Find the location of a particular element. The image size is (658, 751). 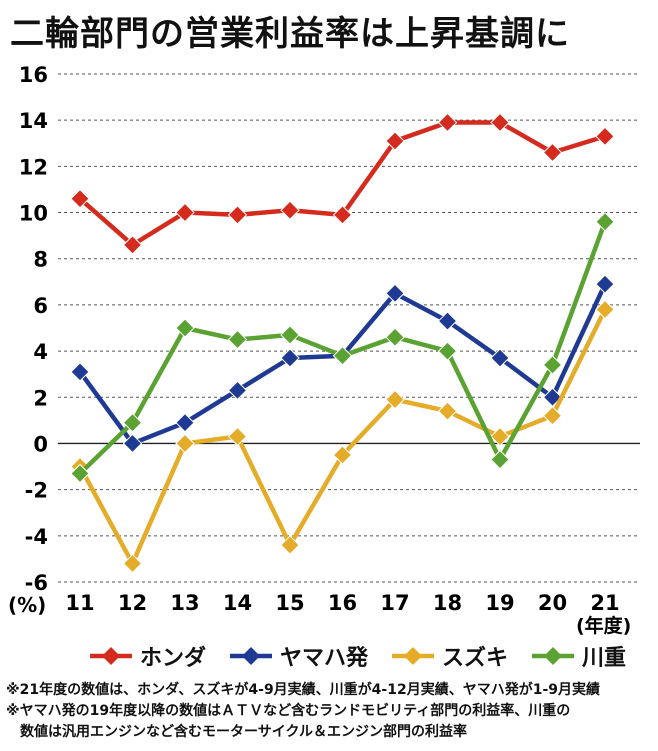

legend-label-3: 川重 is located at coordinates (604, 658).